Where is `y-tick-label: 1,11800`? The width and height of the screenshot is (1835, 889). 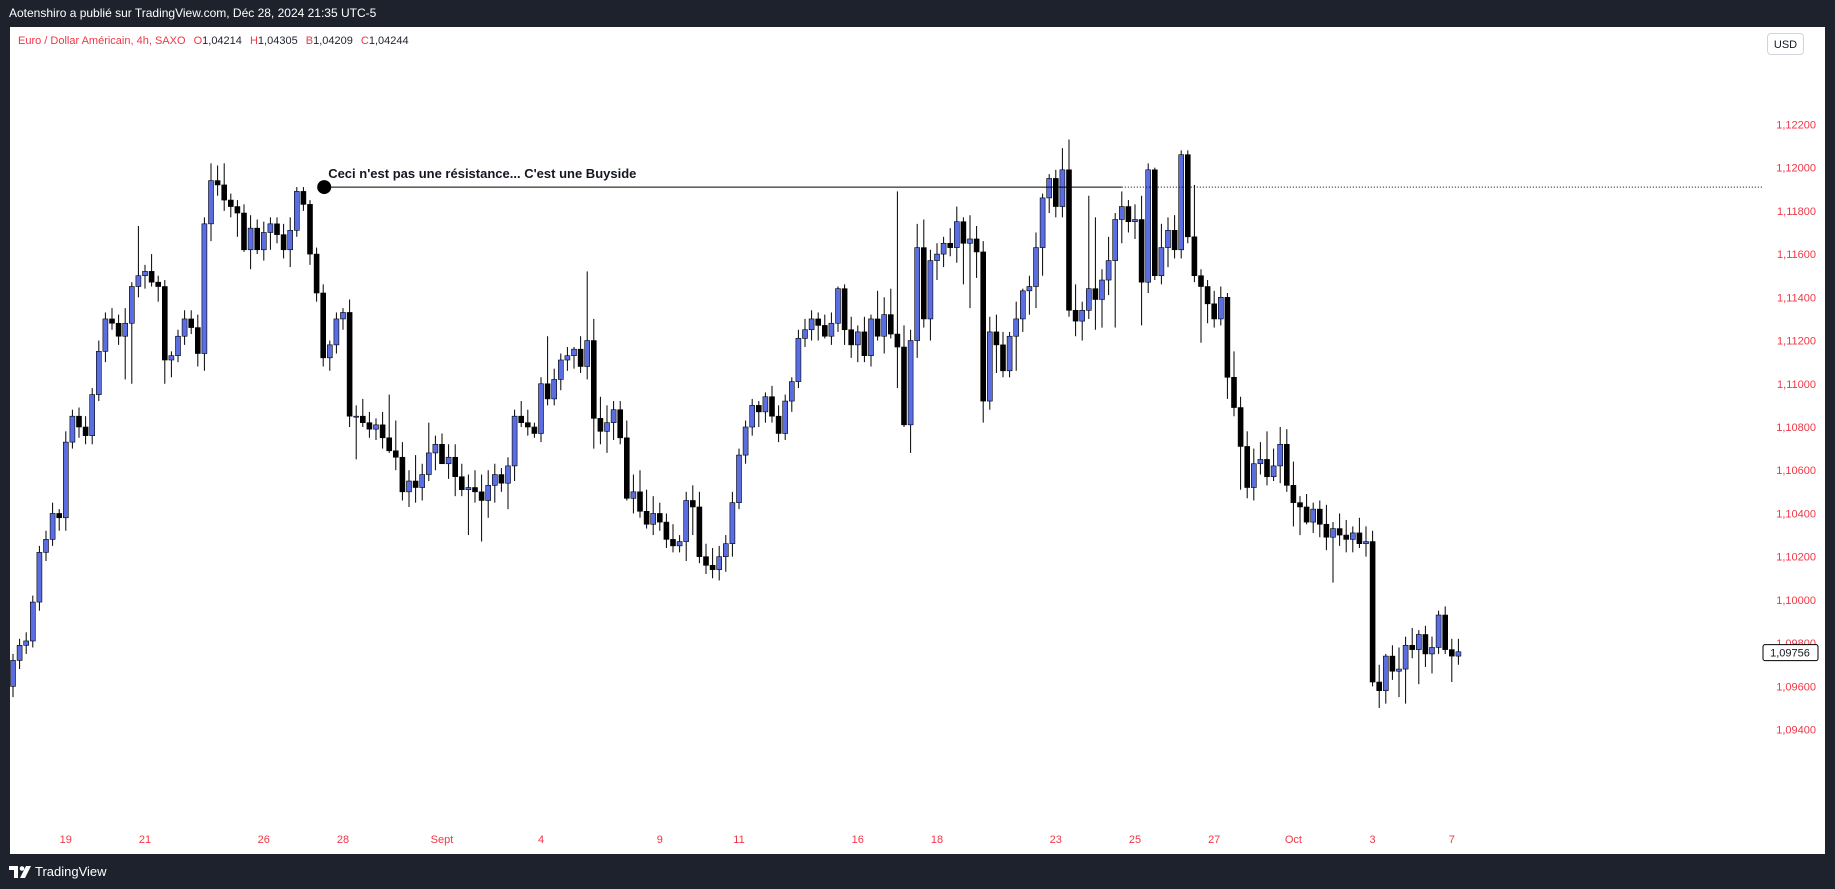 y-tick-label: 1,11800 is located at coordinates (1796, 212).